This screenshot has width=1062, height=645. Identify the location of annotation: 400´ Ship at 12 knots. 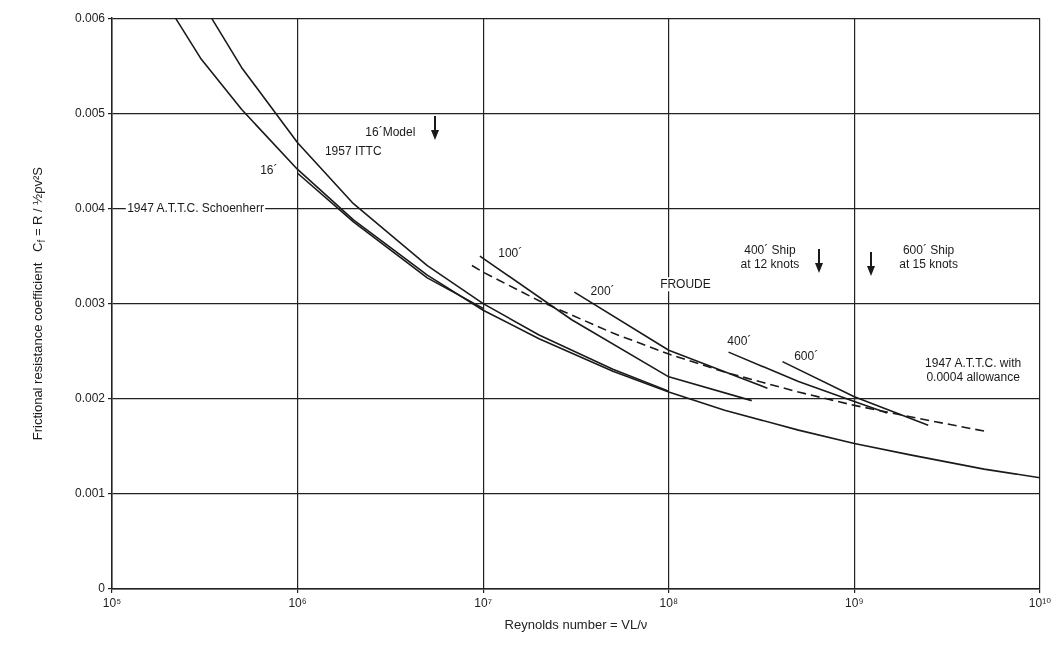
(770, 257).